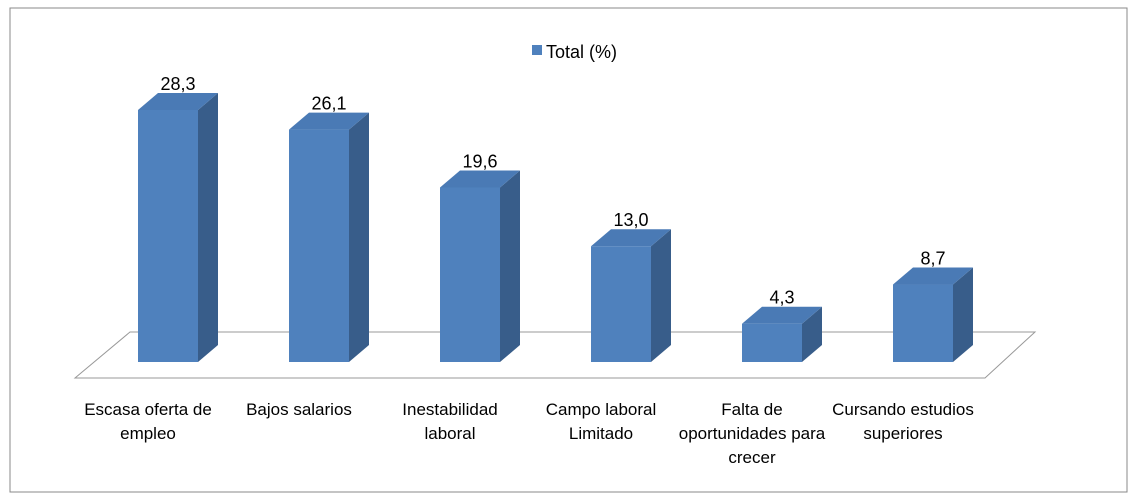 This screenshot has height=500, width=1137. I want to click on data-label: 28,3, so click(177, 84).